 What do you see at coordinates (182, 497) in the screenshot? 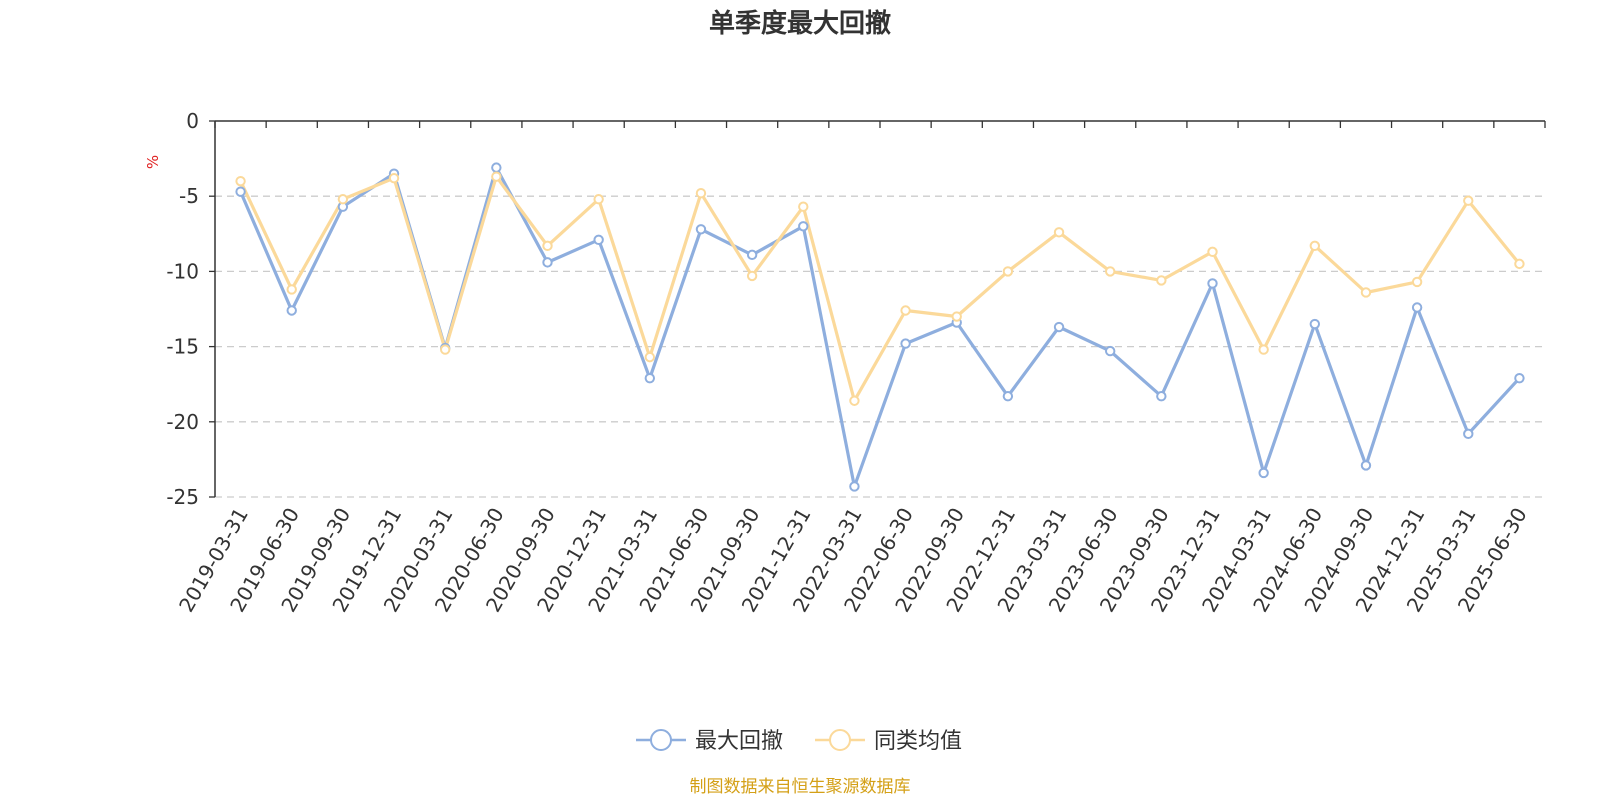
I see `y-tick-label: -25` at bounding box center [182, 497].